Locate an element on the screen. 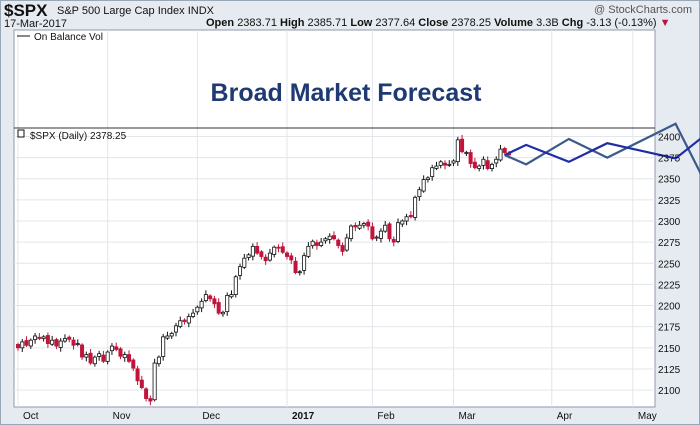 This screenshot has width=700, height=425. x-tick-label: 2017 is located at coordinates (303, 416).